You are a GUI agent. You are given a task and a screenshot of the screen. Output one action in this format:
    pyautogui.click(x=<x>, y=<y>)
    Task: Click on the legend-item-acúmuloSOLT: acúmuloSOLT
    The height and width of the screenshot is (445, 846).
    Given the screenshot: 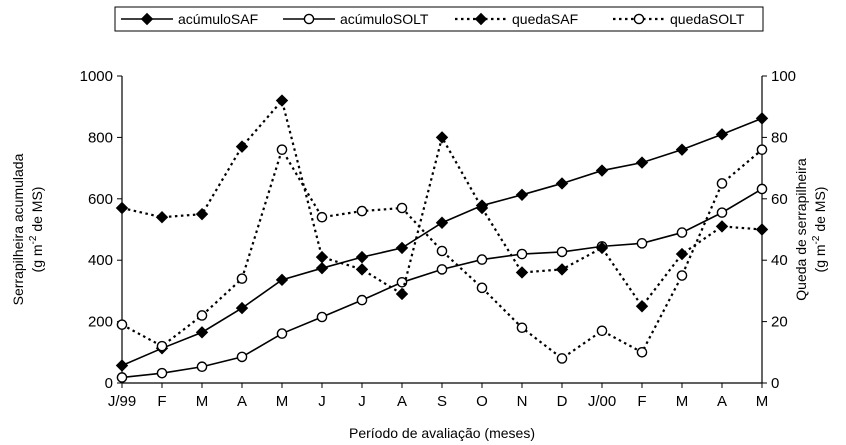 What is the action you would take?
    pyautogui.click(x=356, y=19)
    